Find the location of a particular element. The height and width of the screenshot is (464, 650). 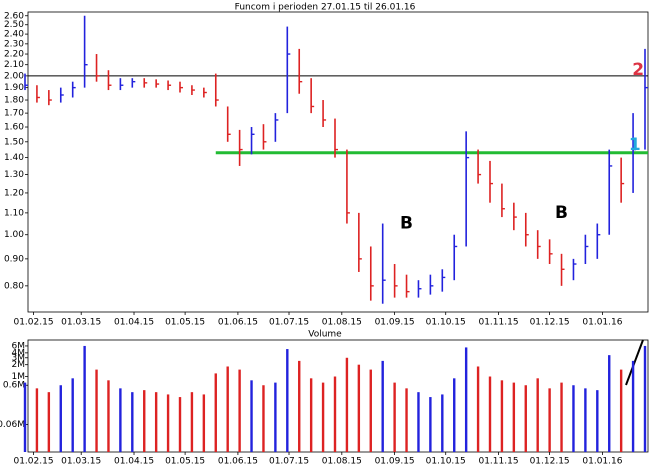

y-tick-label: 1.70 is located at coordinates (14, 114).